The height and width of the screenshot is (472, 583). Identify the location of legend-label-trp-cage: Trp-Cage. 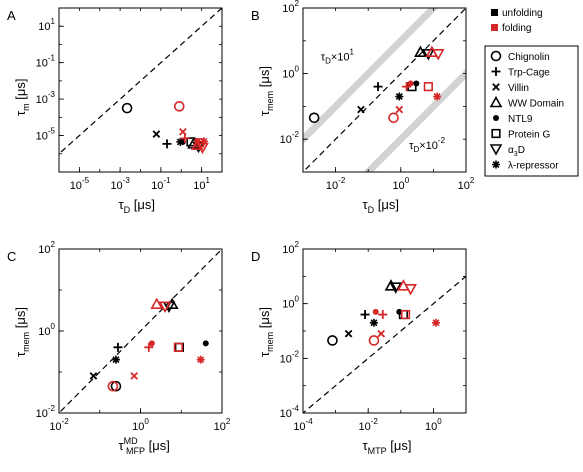
(529, 73).